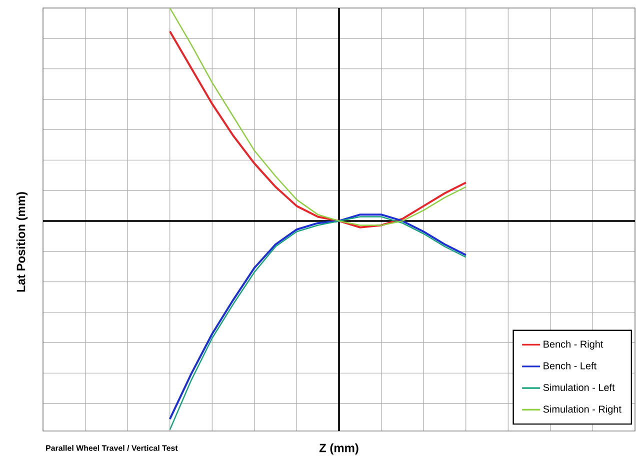  Describe the element at coordinates (582, 410) in the screenshot. I see `legend-label: Simulation - Right` at that location.